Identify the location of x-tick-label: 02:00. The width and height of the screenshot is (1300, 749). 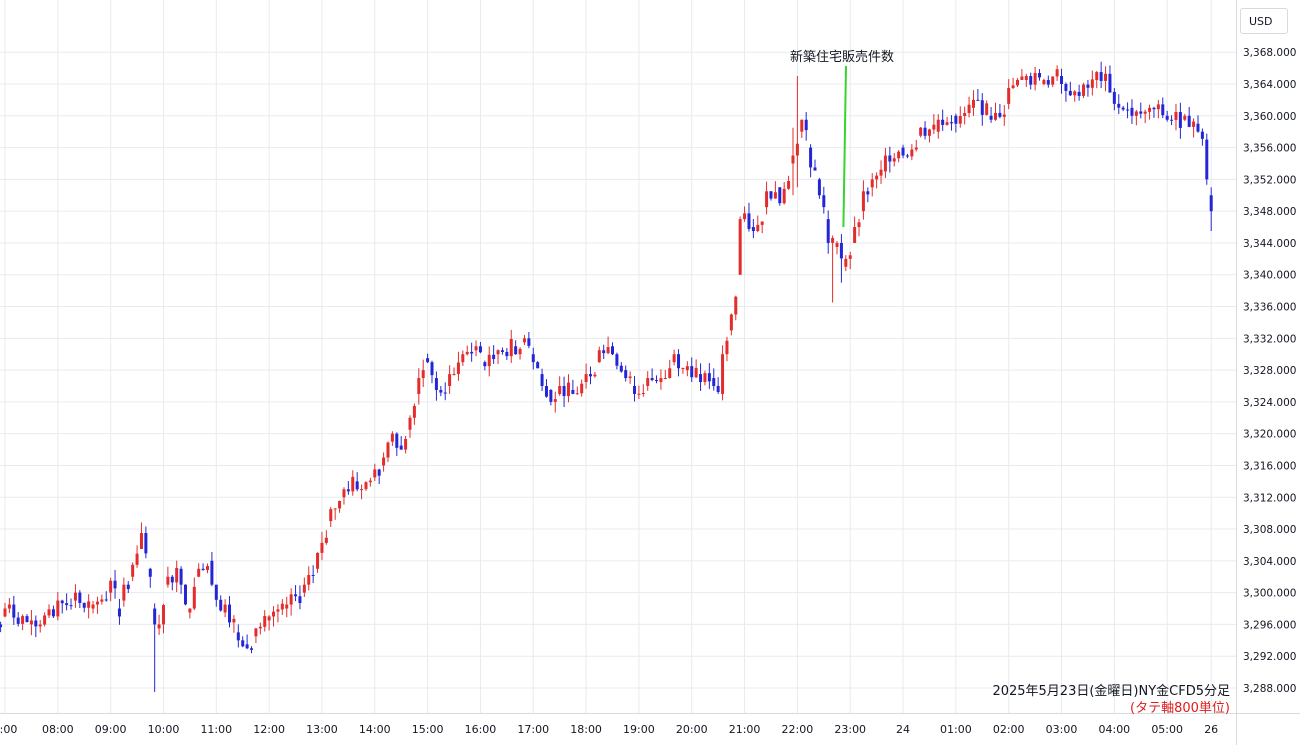
(1009, 729).